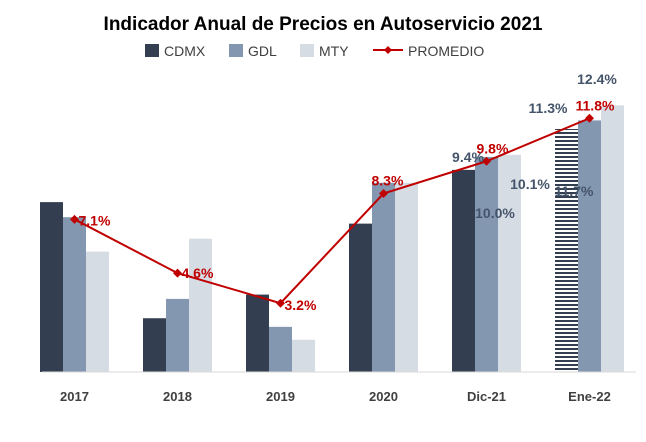 This screenshot has height=442, width=646. I want to click on label-mty-dic-21: 10.1%, so click(530, 184).